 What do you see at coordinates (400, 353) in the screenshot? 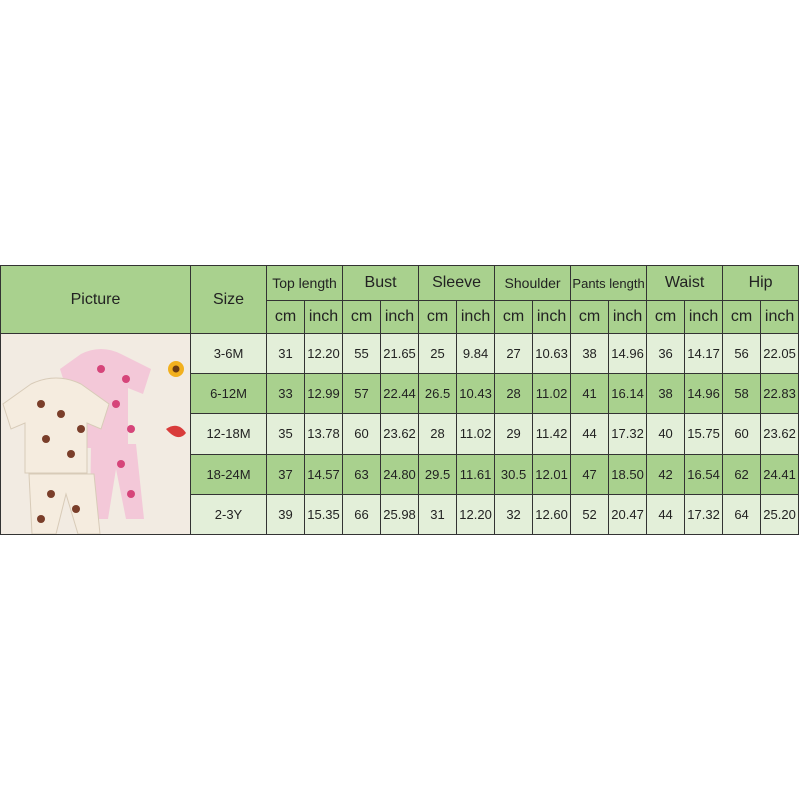
I see `value-cell: 21.65` at bounding box center [400, 353].